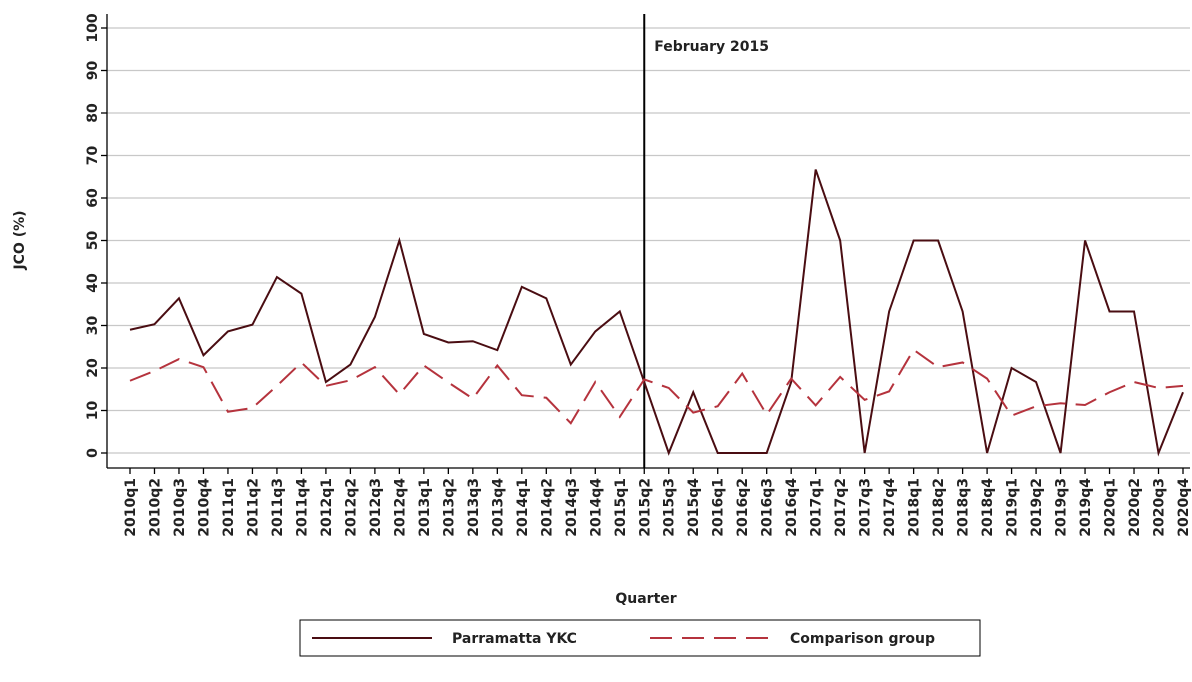 This screenshot has width=1192, height=682. Describe the element at coordinates (1086, 507) in the screenshot. I see `x-tick-label: 2019q4` at that location.